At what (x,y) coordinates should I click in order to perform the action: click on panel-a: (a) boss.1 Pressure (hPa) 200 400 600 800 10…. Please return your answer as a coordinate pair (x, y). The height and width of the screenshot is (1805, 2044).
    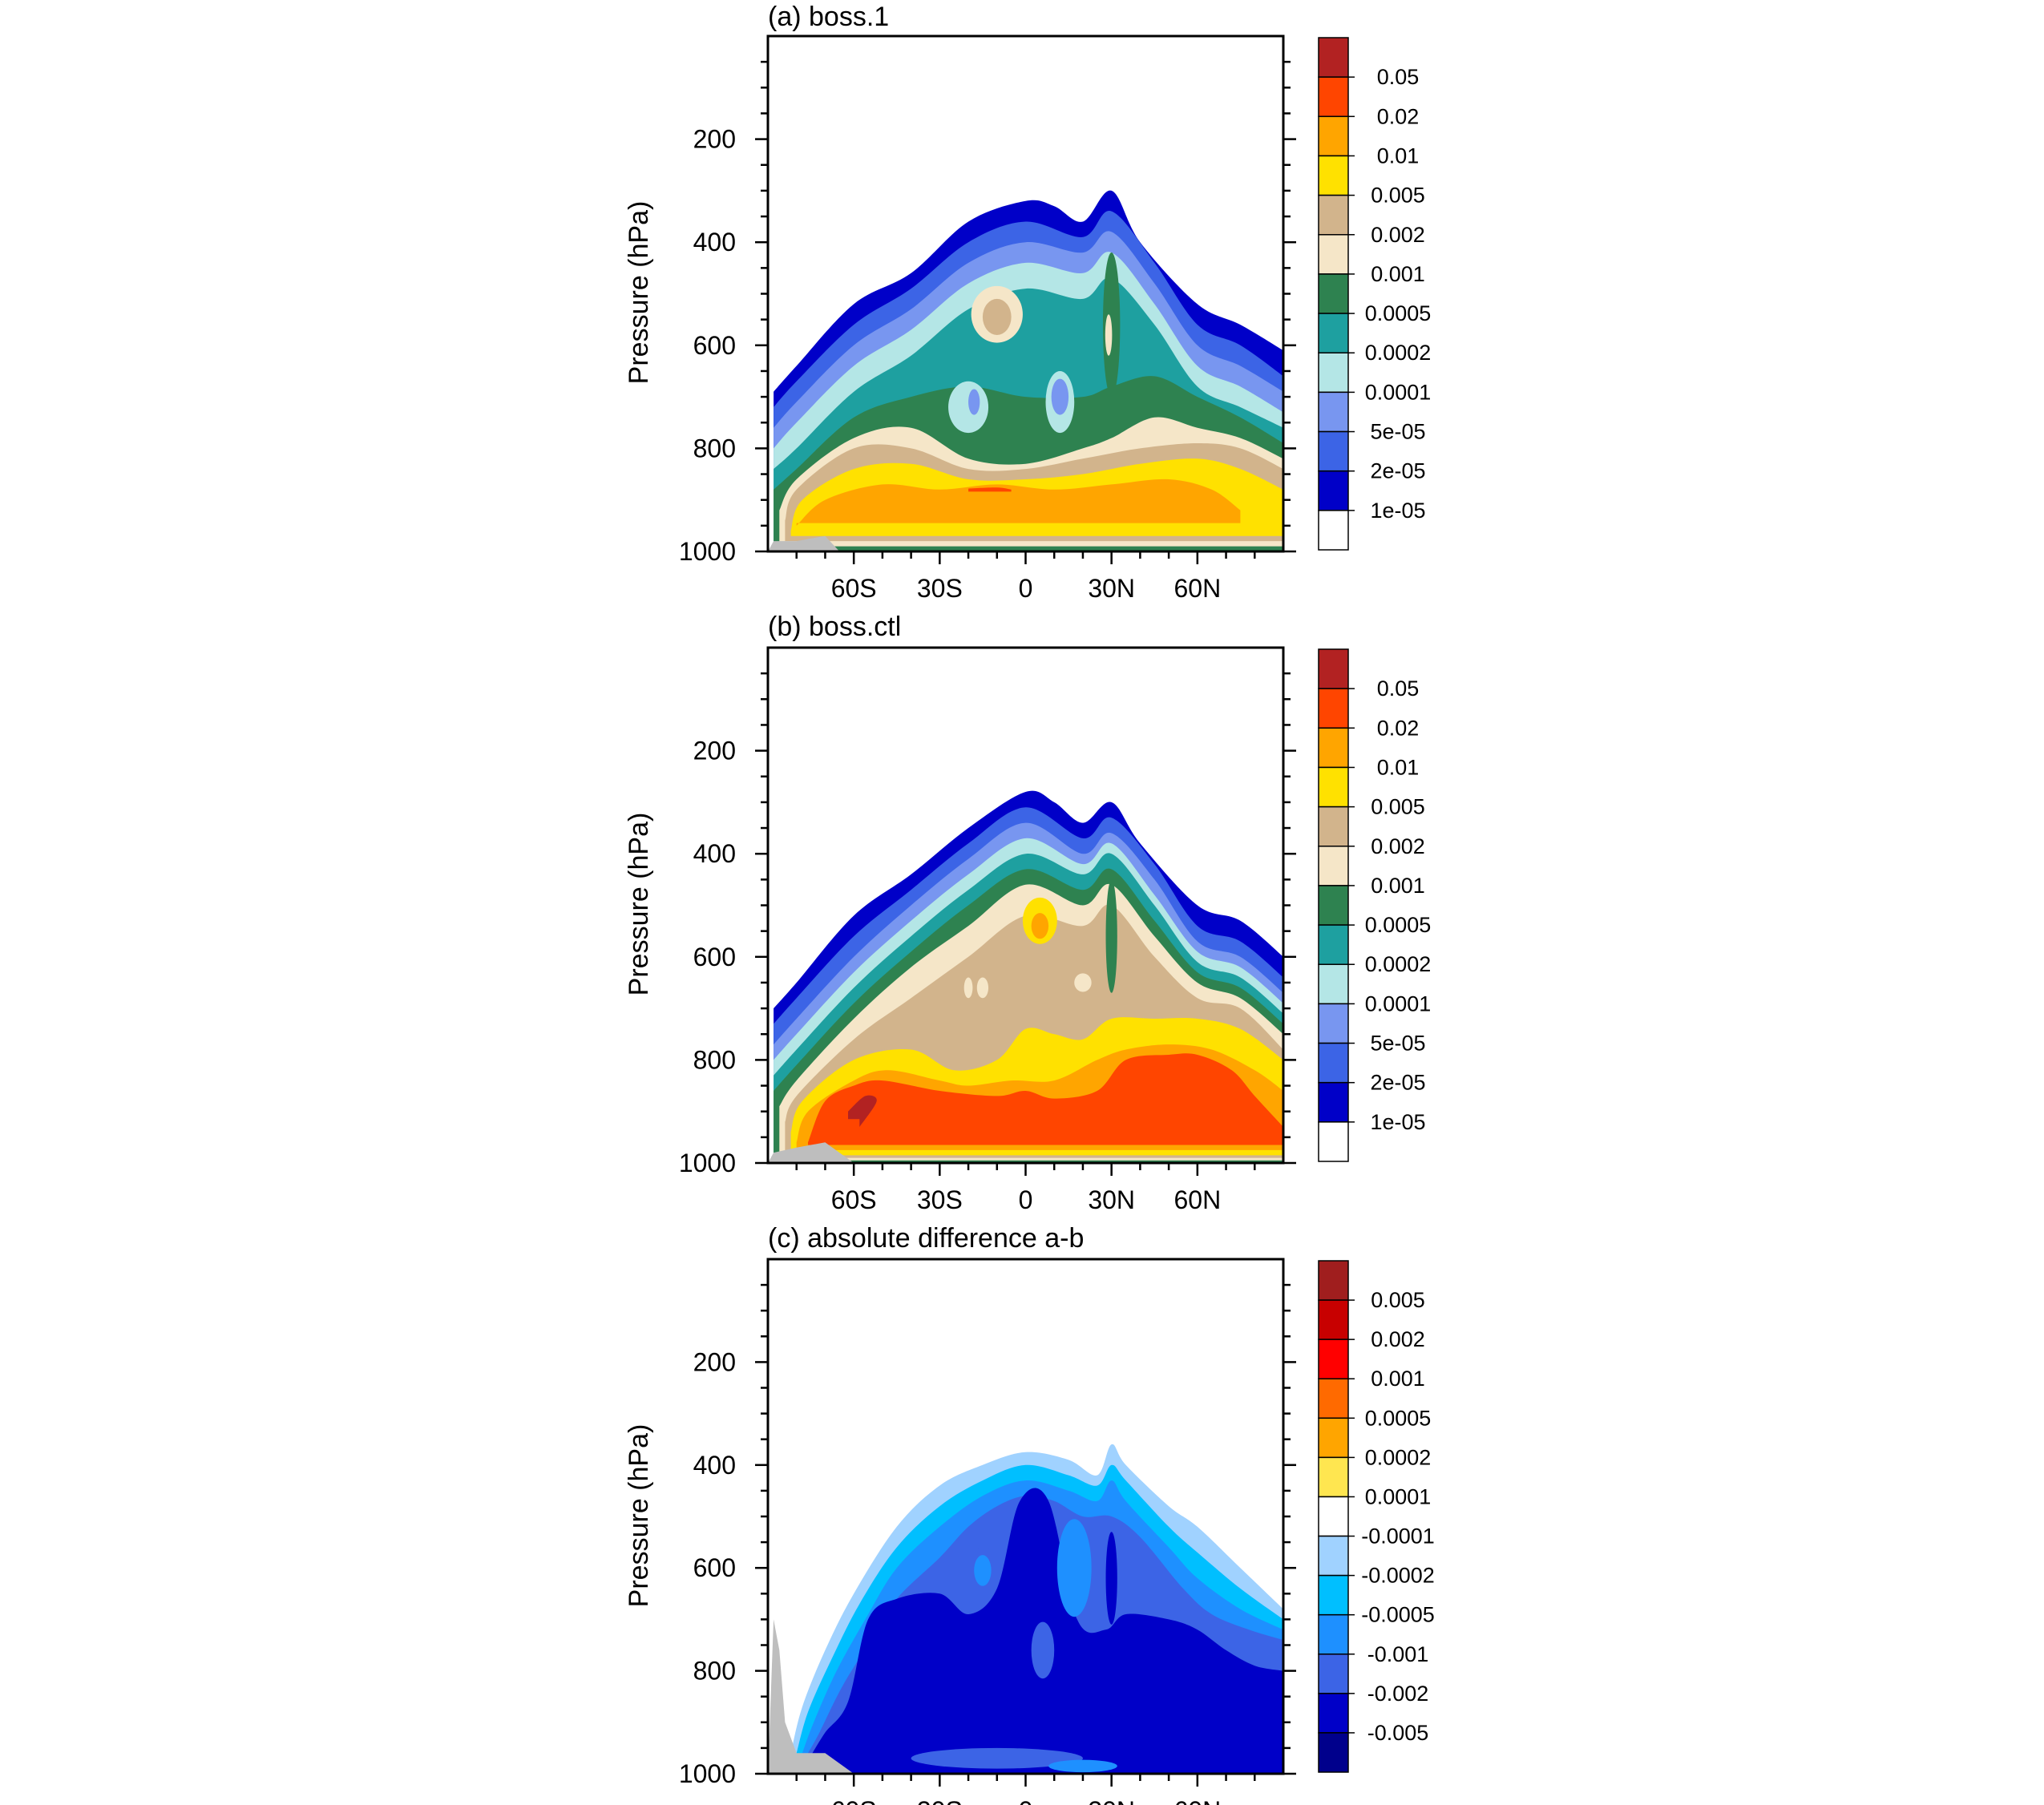
    Looking at the image, I should click on (1027, 302).